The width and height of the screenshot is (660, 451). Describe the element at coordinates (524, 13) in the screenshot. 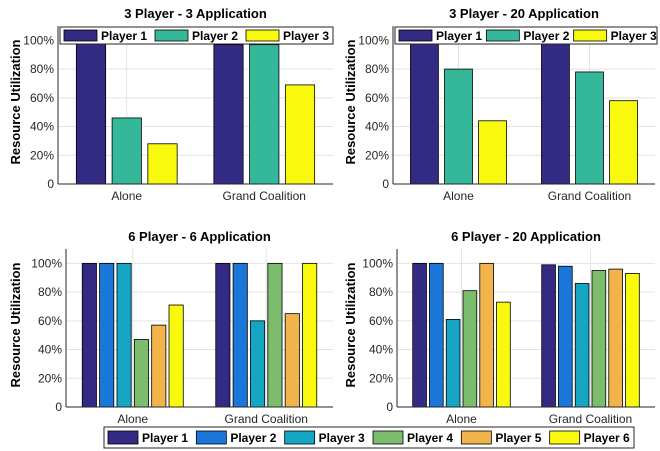

I see `chart-title: 3 Player - 20 Application` at that location.